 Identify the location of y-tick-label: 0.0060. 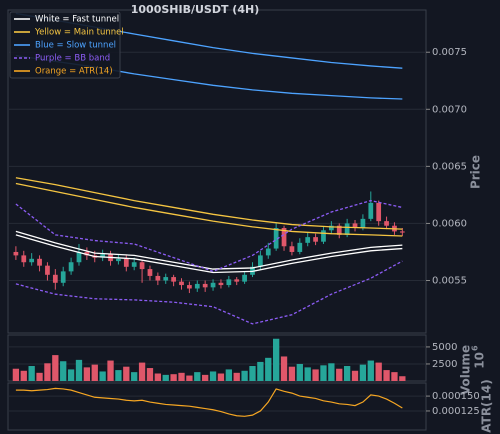
(449, 223).